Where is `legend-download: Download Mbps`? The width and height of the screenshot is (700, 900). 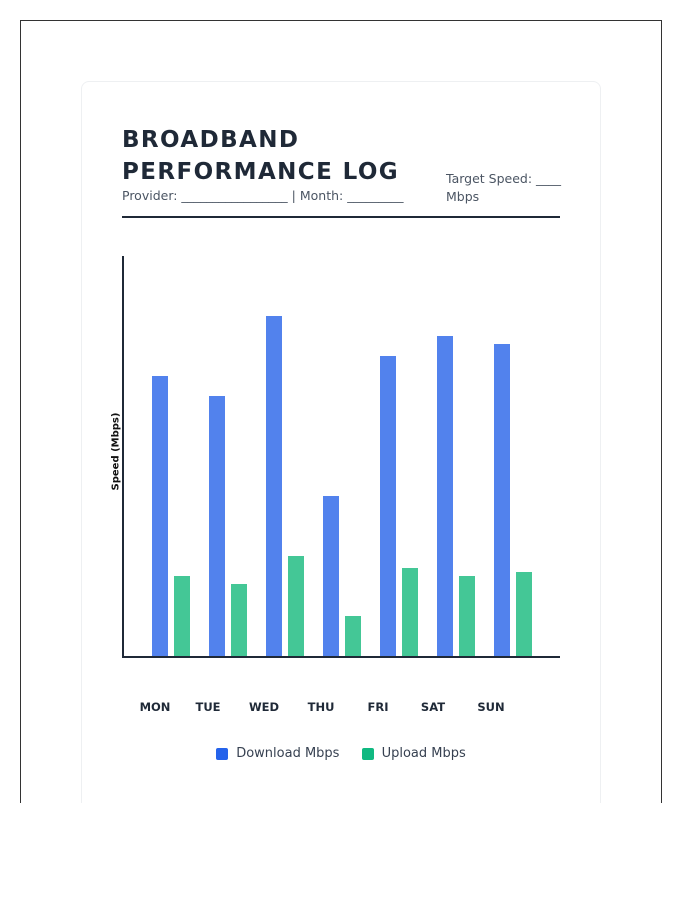 legend-download: Download Mbps is located at coordinates (277, 753).